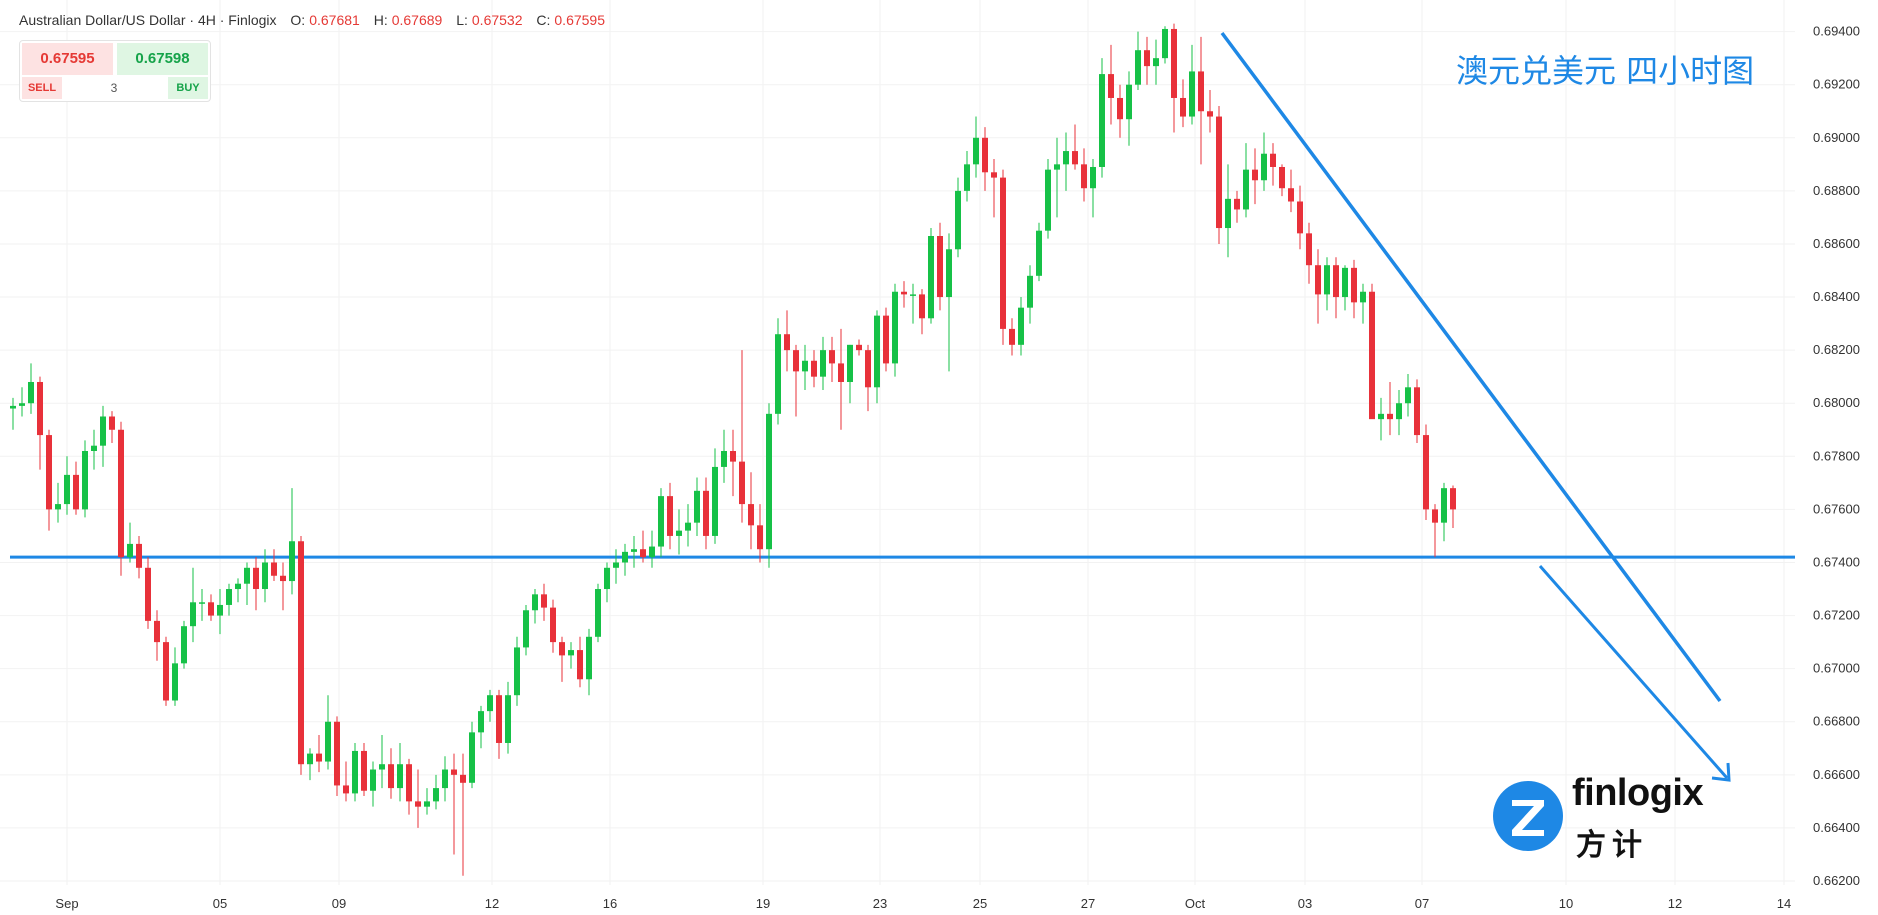  I want to click on close-label: C:, so click(543, 20).